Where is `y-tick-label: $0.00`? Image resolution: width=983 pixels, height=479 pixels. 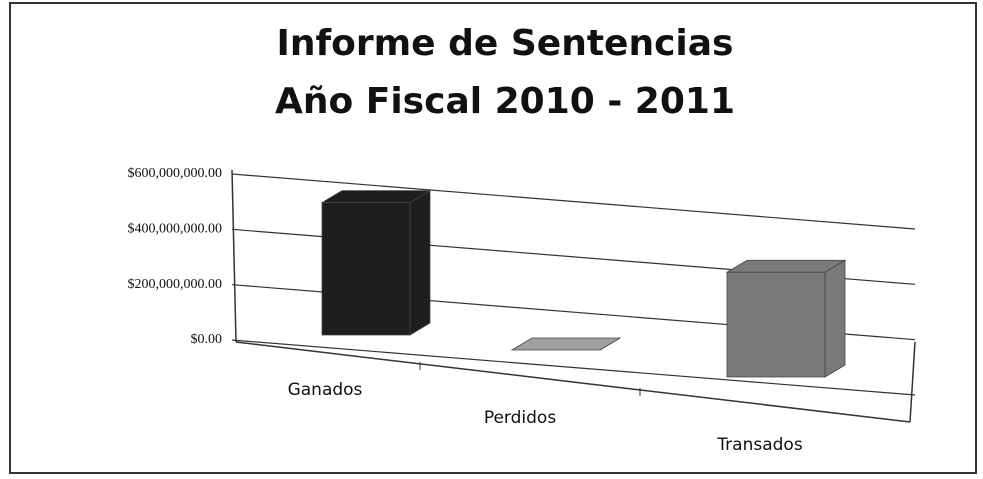
y-tick-label: $0.00 is located at coordinates (207, 339).